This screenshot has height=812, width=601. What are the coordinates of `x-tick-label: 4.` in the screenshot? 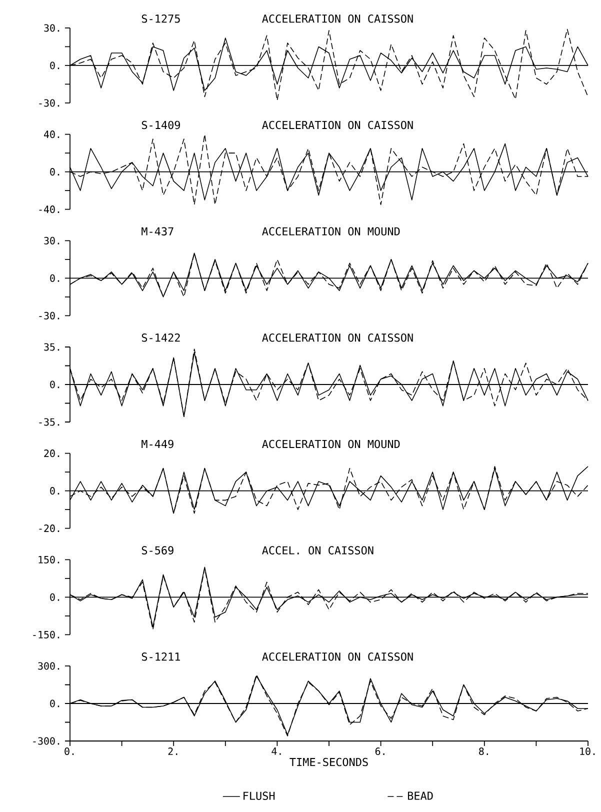 It's located at (276, 751).